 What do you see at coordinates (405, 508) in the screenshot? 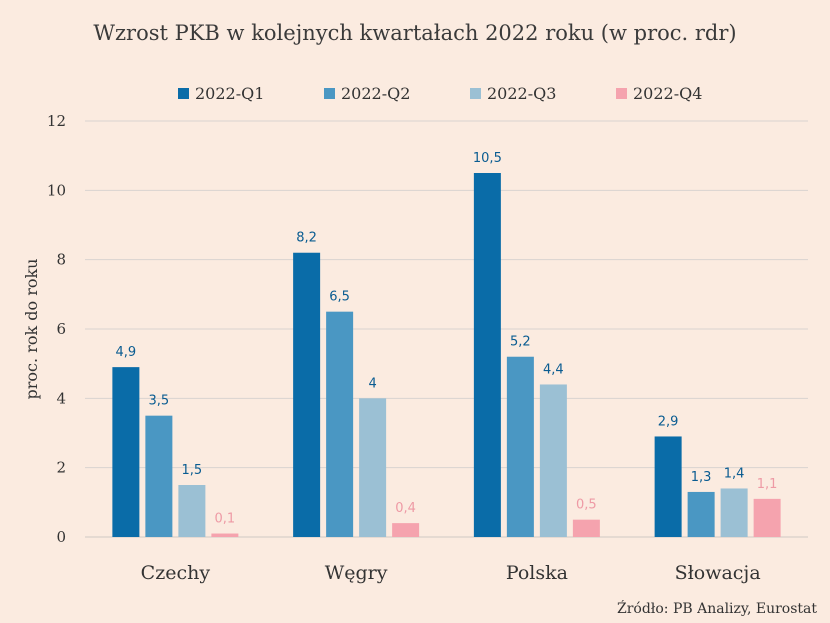
I see `data-label: 0,4` at bounding box center [405, 508].